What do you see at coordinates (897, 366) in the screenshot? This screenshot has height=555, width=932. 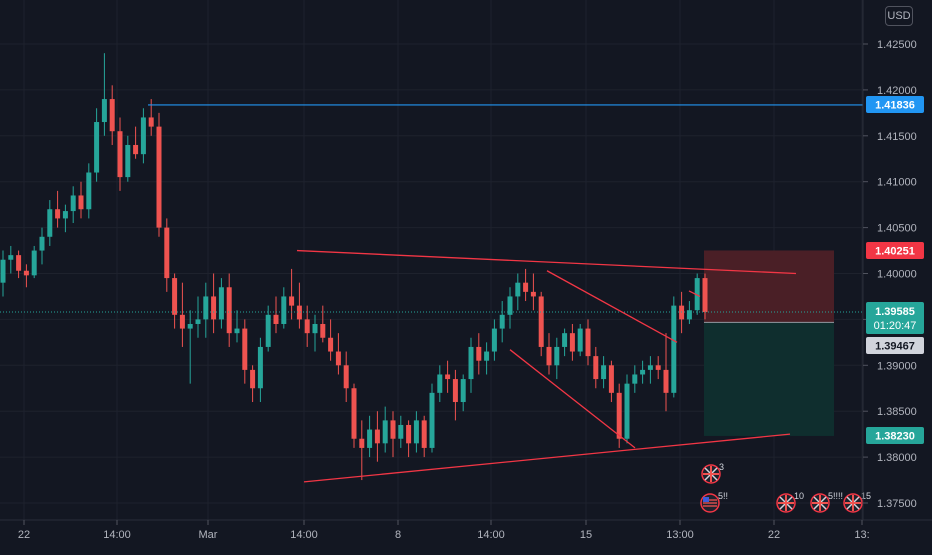 I see `price-tick-label: 1.39000` at bounding box center [897, 366].